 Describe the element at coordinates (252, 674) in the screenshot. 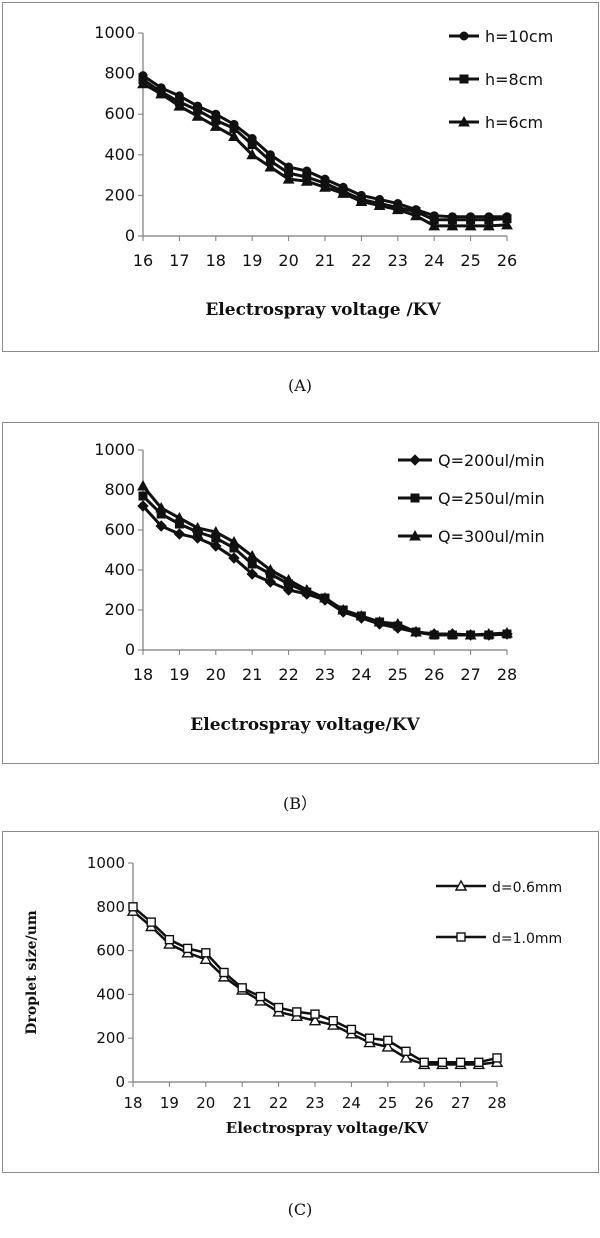

I see `chart-b-x-tick-label: 21` at that location.